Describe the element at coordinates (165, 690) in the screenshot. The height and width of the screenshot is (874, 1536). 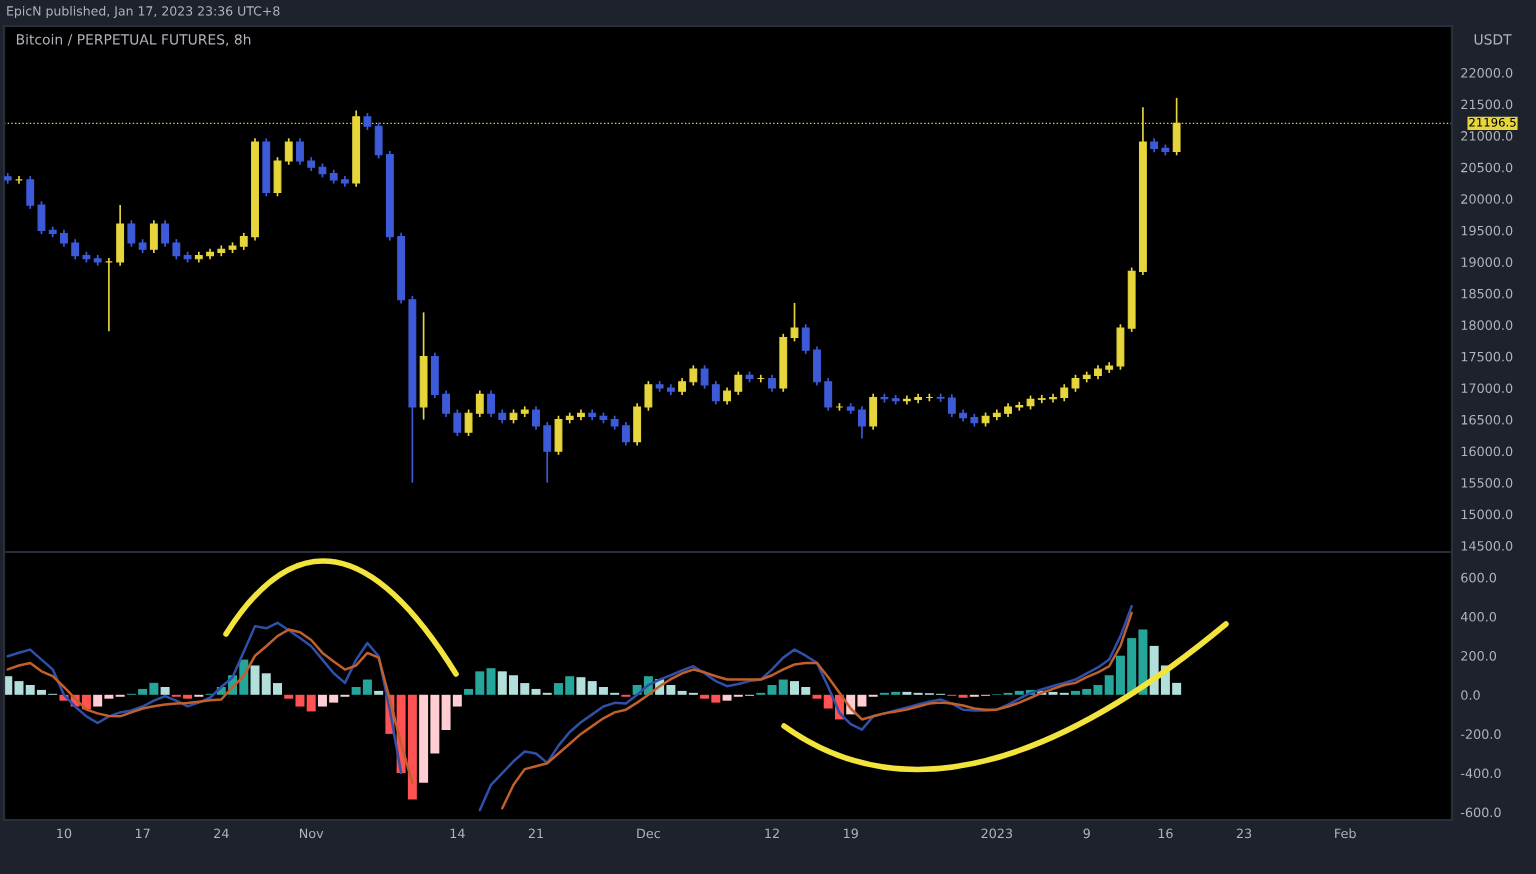
I see `bar` at that location.